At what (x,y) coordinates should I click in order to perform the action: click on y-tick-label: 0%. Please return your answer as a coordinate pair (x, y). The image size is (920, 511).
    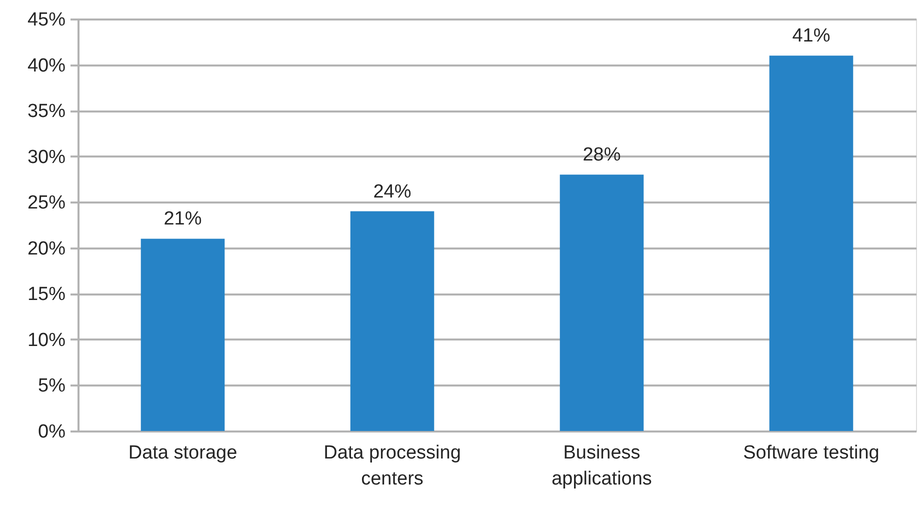
    Looking at the image, I should click on (52, 432).